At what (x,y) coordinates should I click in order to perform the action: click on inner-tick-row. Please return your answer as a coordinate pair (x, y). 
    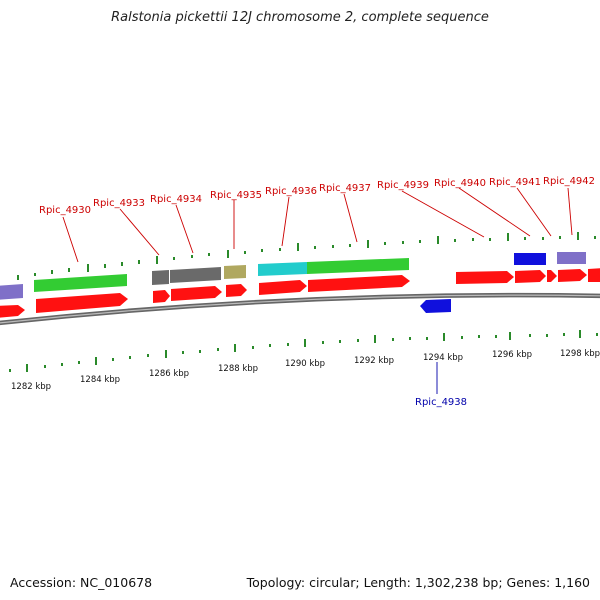
    Looking at the image, I should click on (303, 351).